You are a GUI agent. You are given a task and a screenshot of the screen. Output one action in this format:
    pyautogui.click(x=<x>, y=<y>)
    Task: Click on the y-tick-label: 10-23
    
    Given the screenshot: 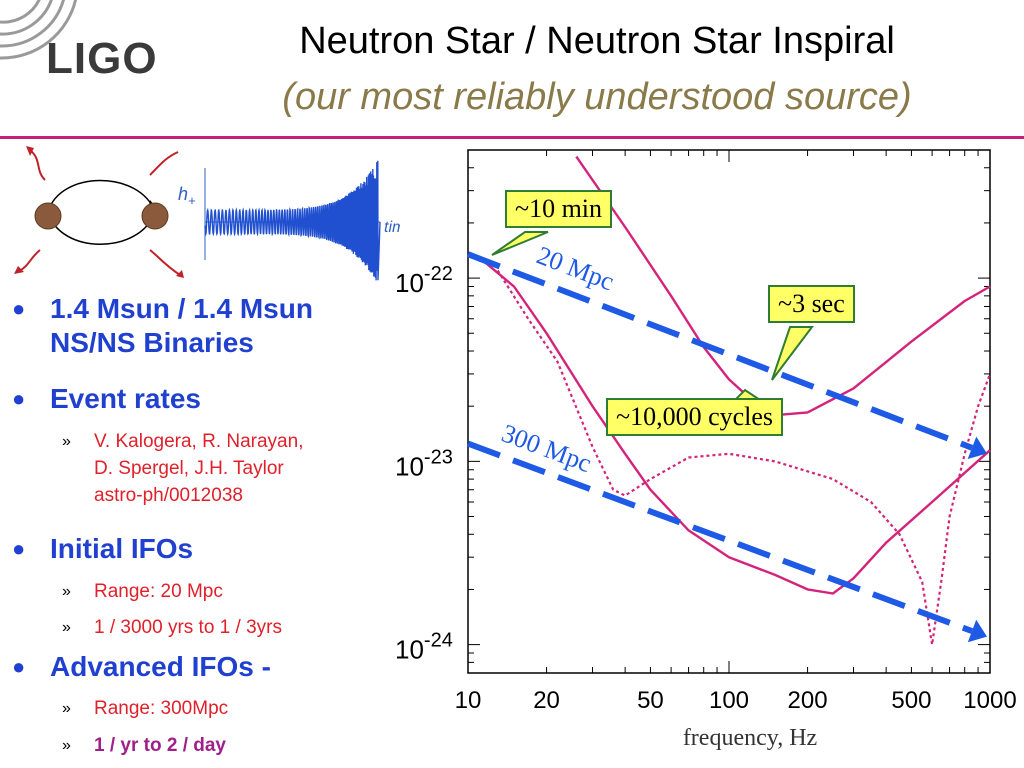 What is the action you would take?
    pyautogui.click(x=424, y=463)
    